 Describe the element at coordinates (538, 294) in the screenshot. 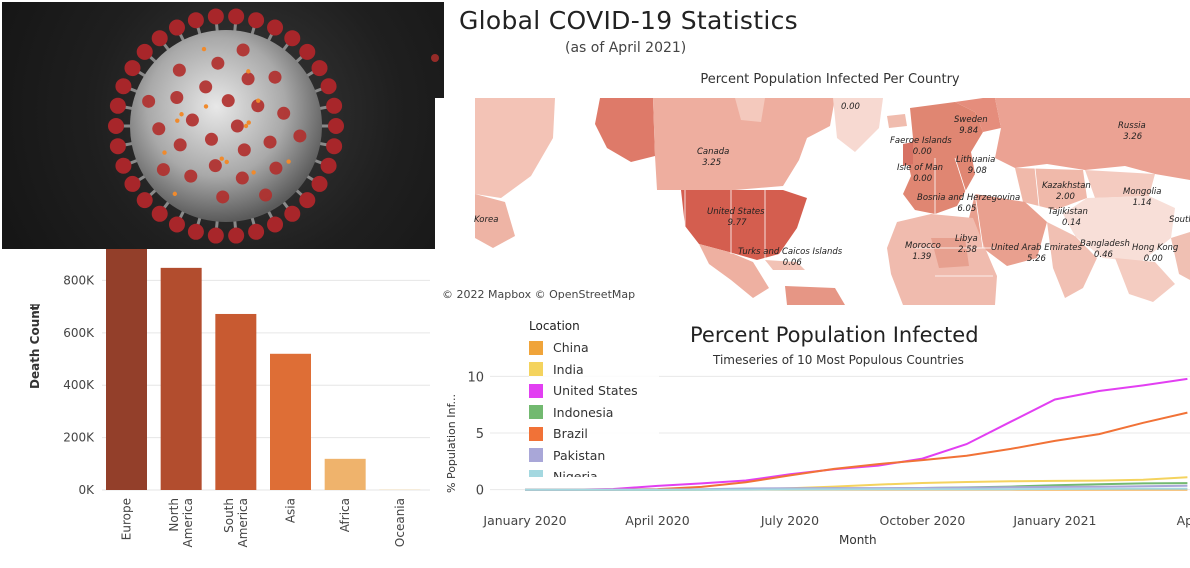

I see `map-attribution: © 2022 Mapbox © OpenStreetMap` at that location.